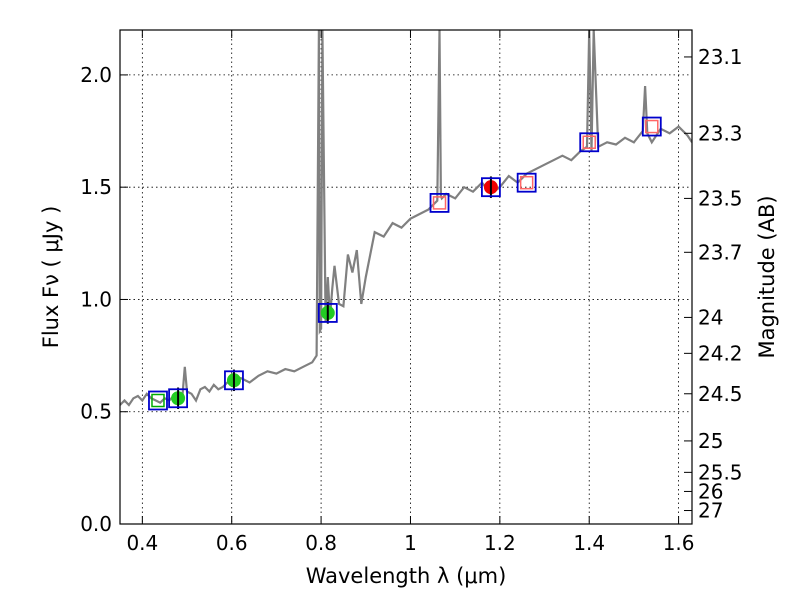 Image resolution: width=800 pixels, height=600 pixels. I want to click on x-tick-label: 1.4, so click(589, 543).